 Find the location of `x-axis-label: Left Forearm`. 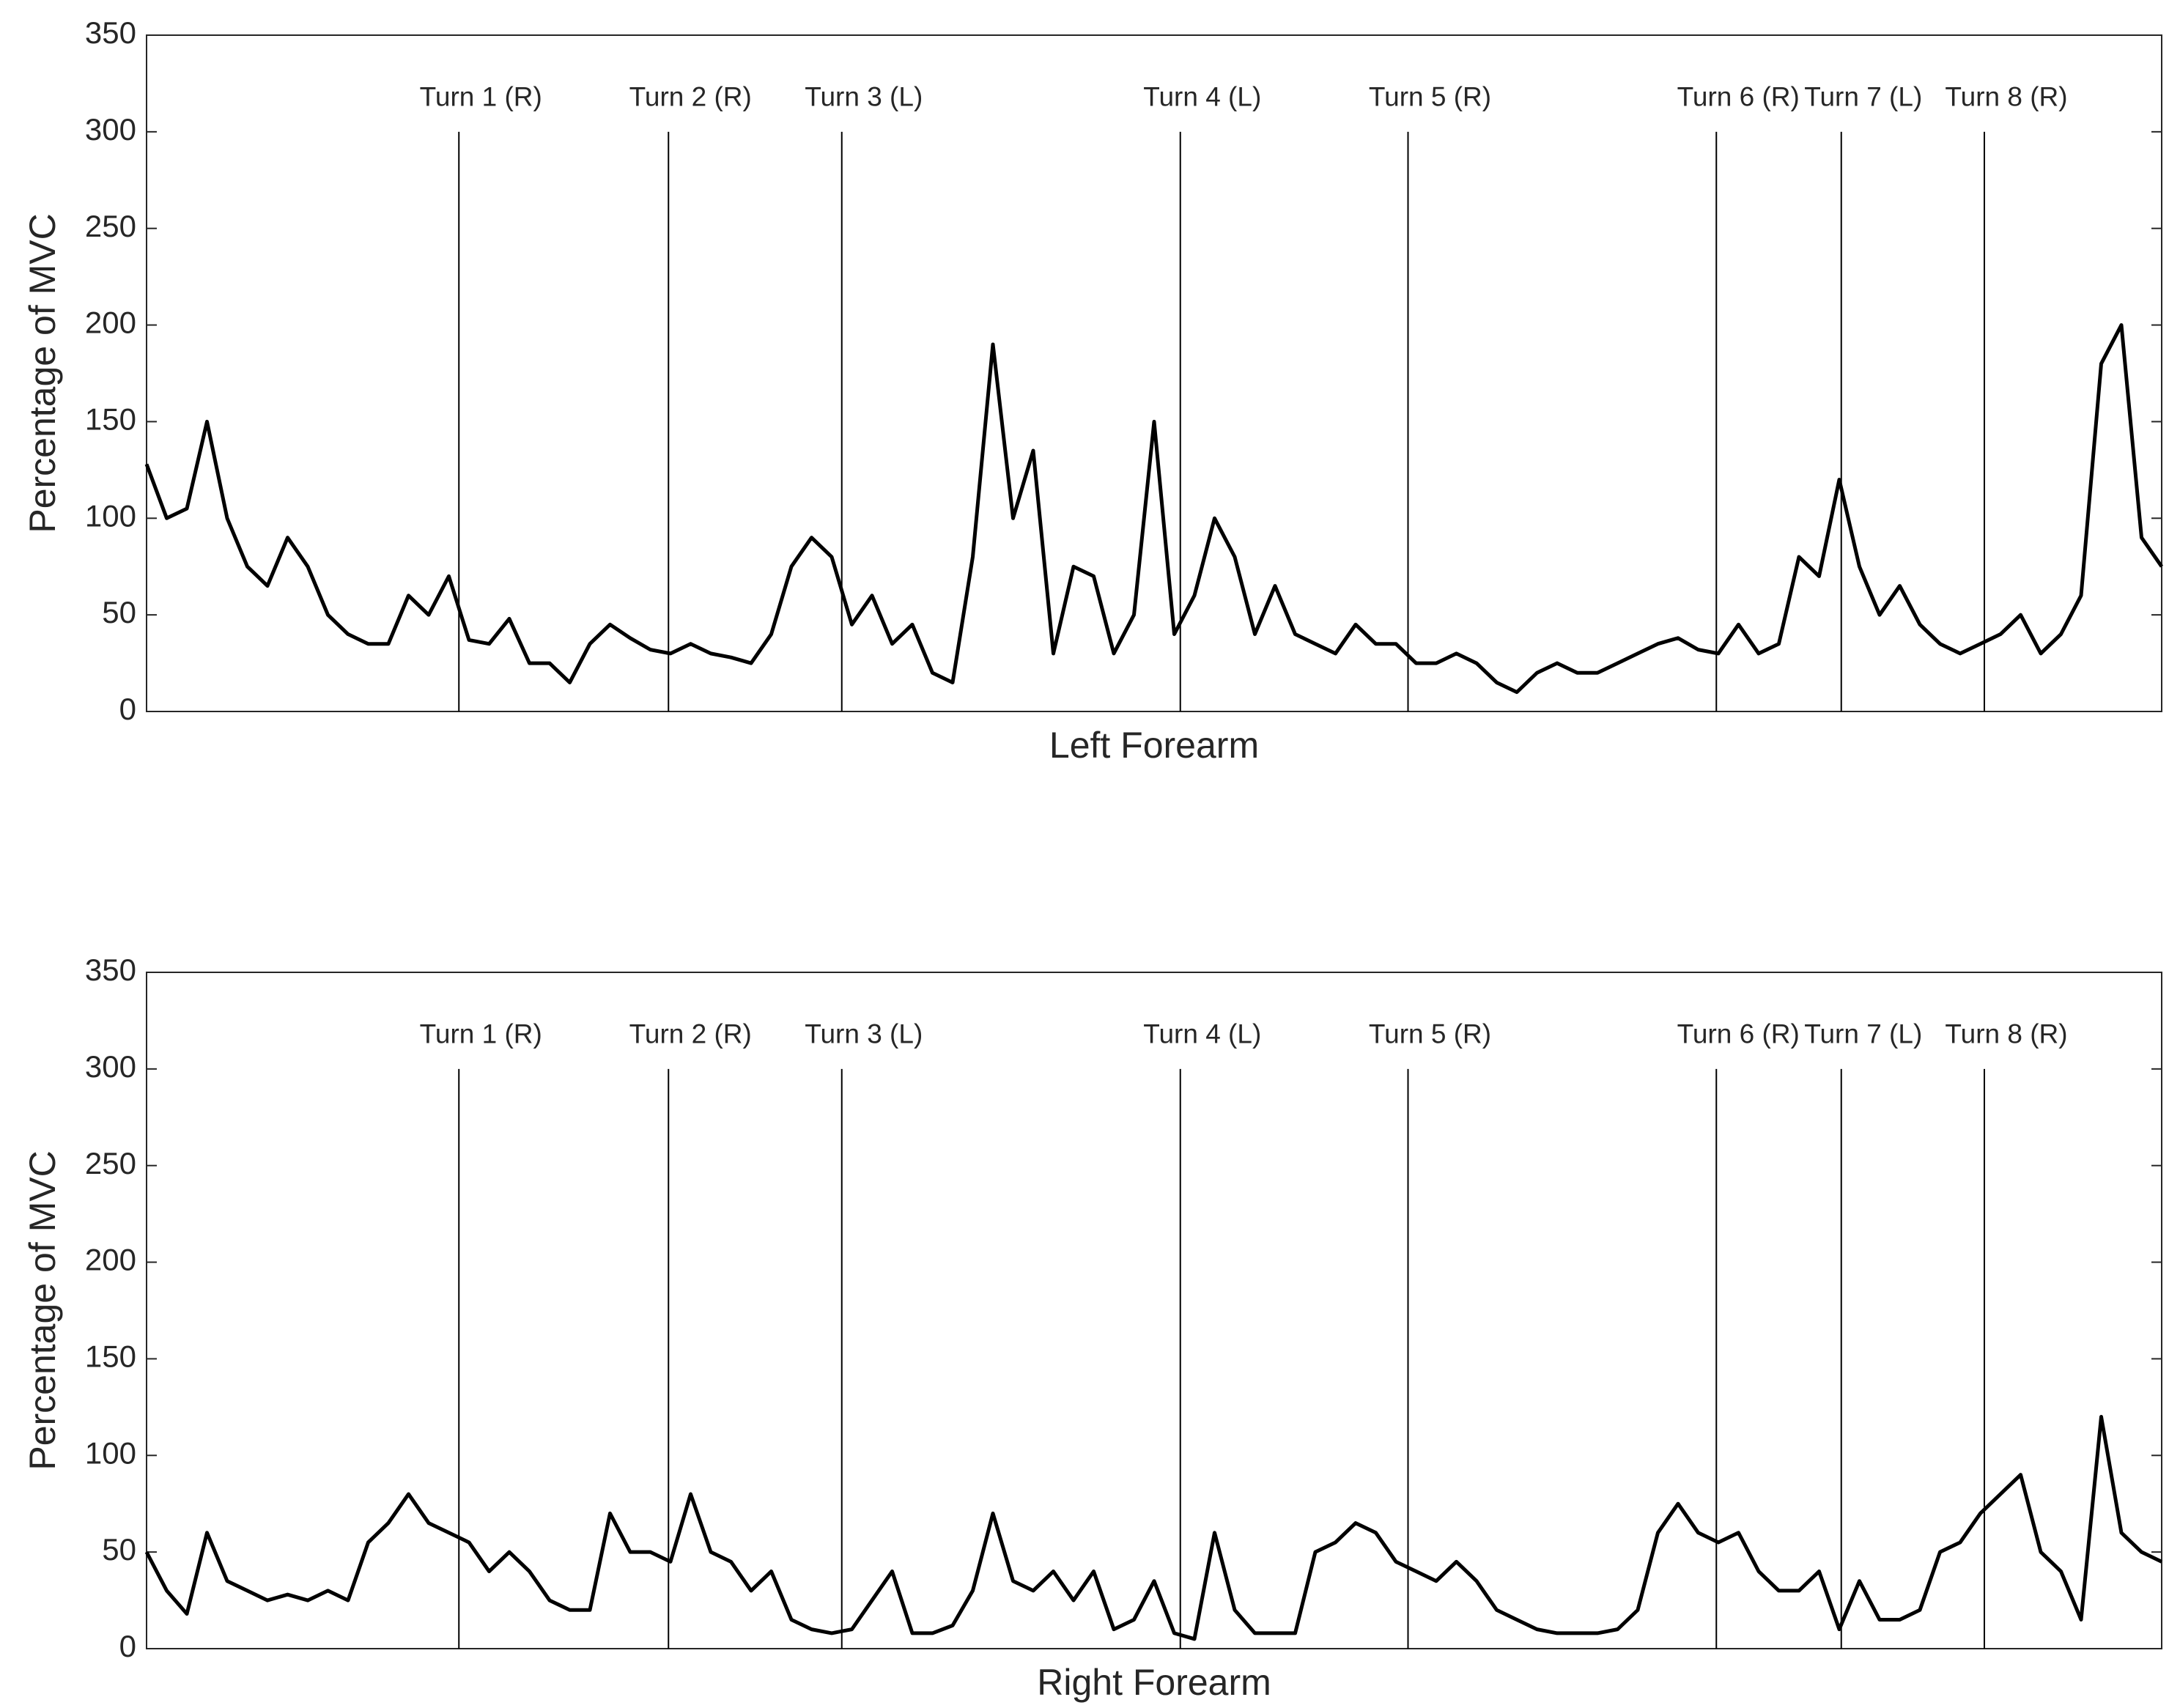

x-axis-label: Left Forearm is located at coordinates (1154, 745).